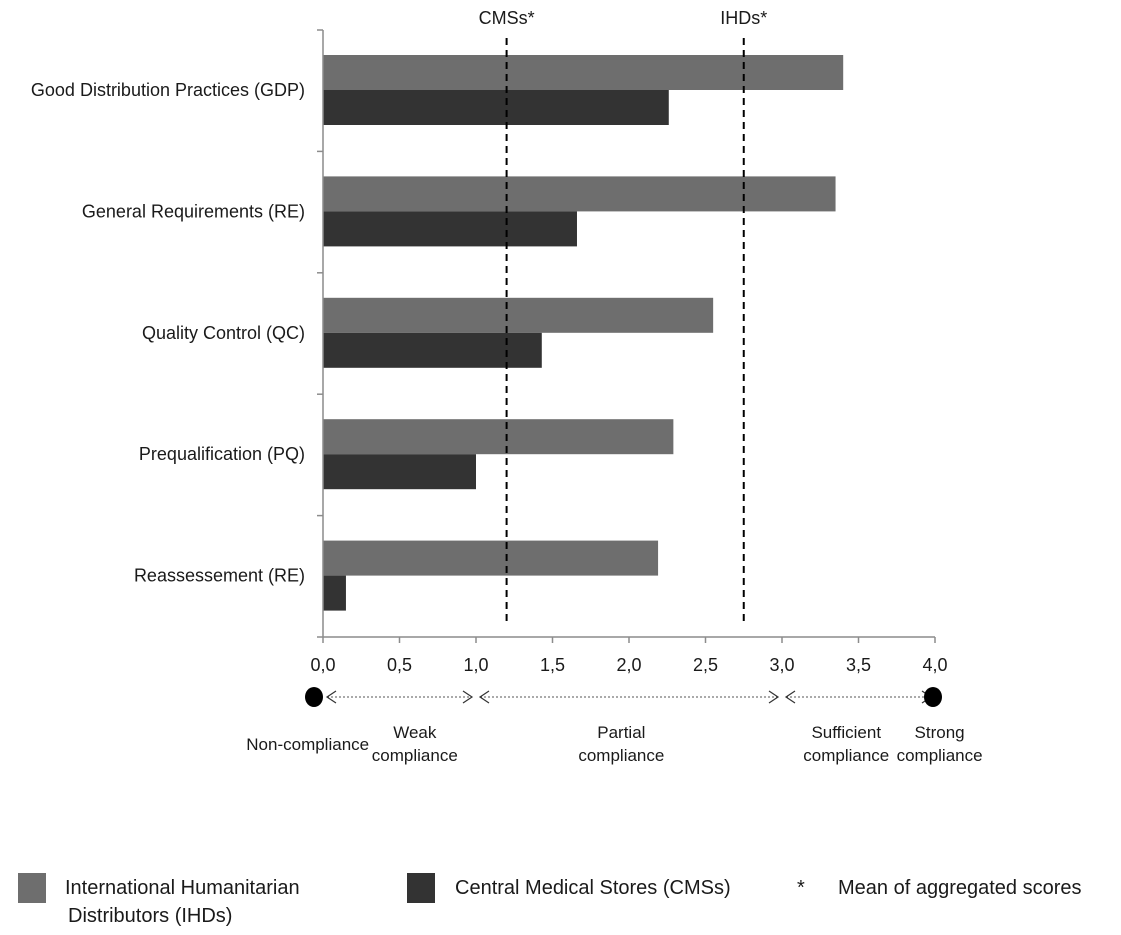 This screenshot has width=1121, height=935. Describe the element at coordinates (801, 888) in the screenshot. I see `legend-note-symbol: *` at that location.